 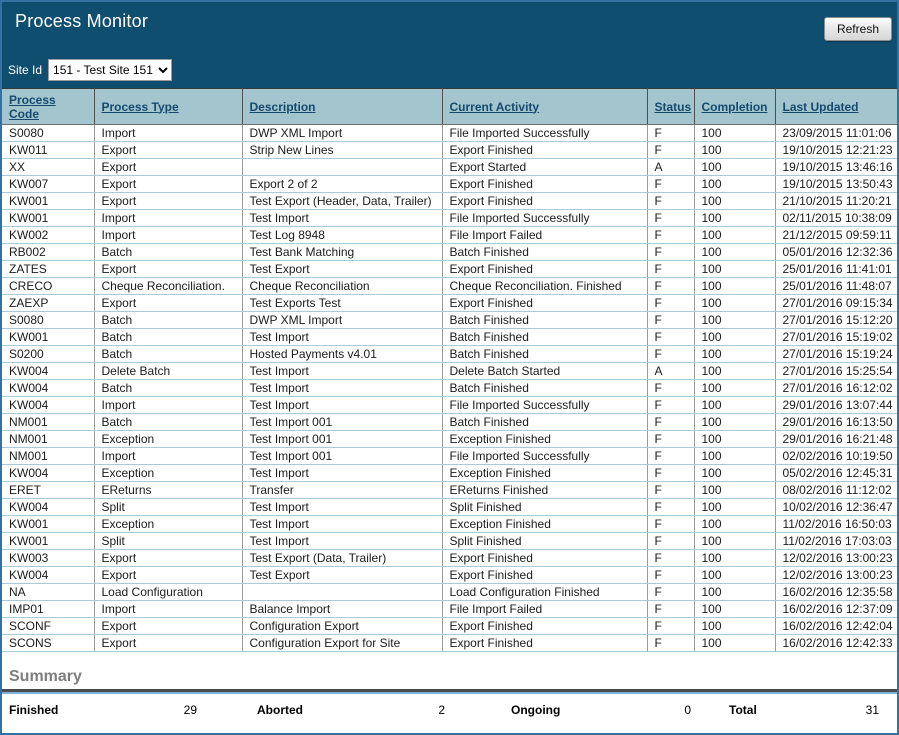 What do you see at coordinates (25, 70) in the screenshot?
I see `site-id-label: Site Id` at bounding box center [25, 70].